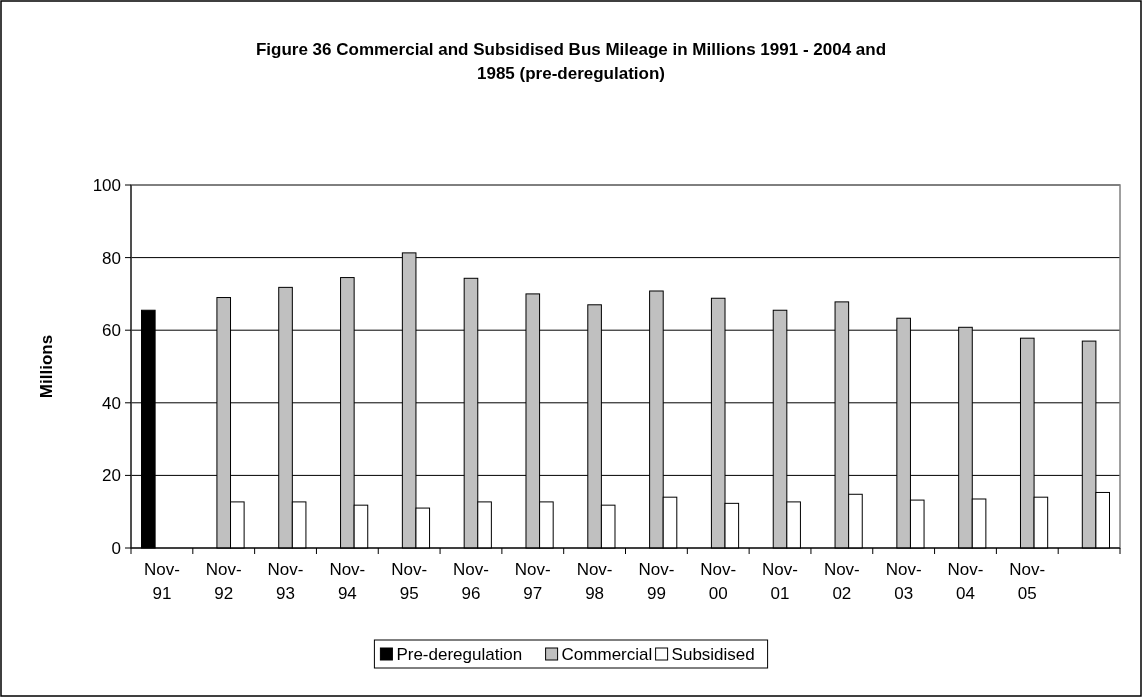 Image resolution: width=1142 pixels, height=697 pixels. Describe the element at coordinates (713, 654) in the screenshot. I see `legend-label: Subsidised` at that location.